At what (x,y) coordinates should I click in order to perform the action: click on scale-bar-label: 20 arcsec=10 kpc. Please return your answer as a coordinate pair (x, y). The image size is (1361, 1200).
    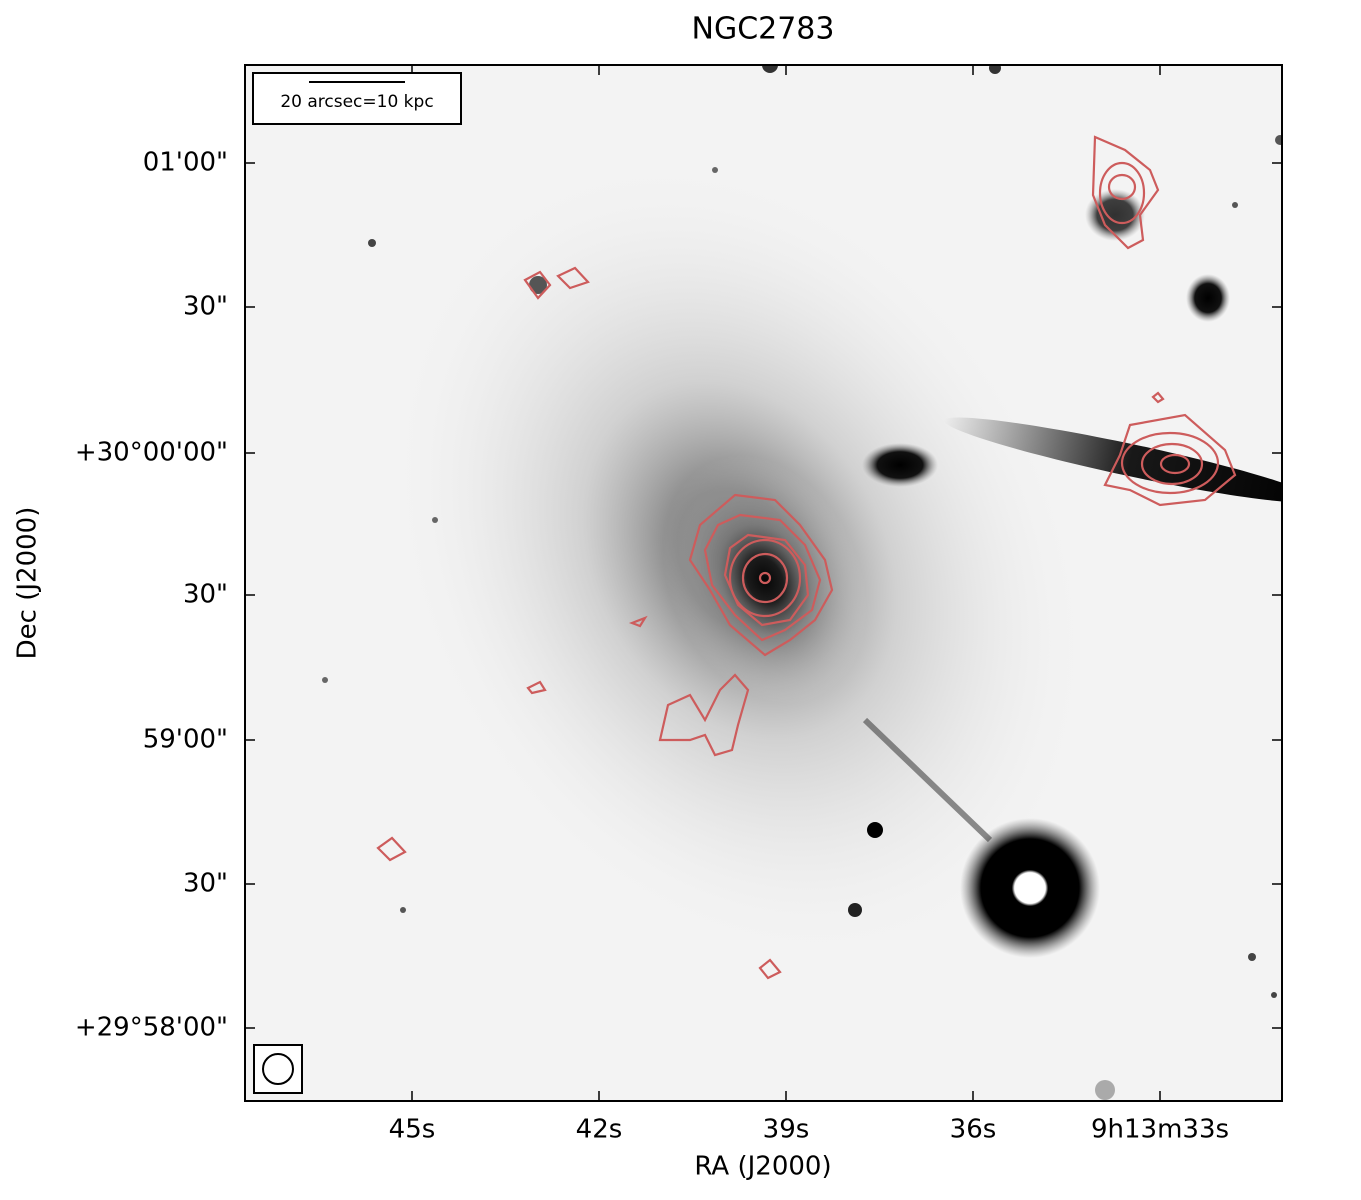
    Looking at the image, I should click on (356, 102).